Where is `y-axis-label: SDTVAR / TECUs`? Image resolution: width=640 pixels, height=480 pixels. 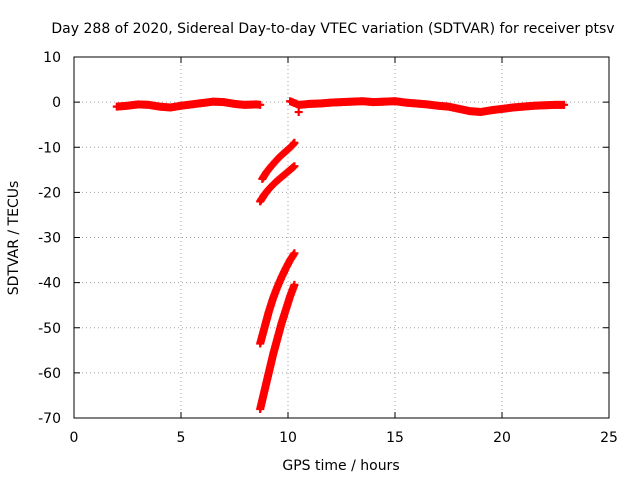 y-axis-label: SDTVAR / TECUs is located at coordinates (14, 238).